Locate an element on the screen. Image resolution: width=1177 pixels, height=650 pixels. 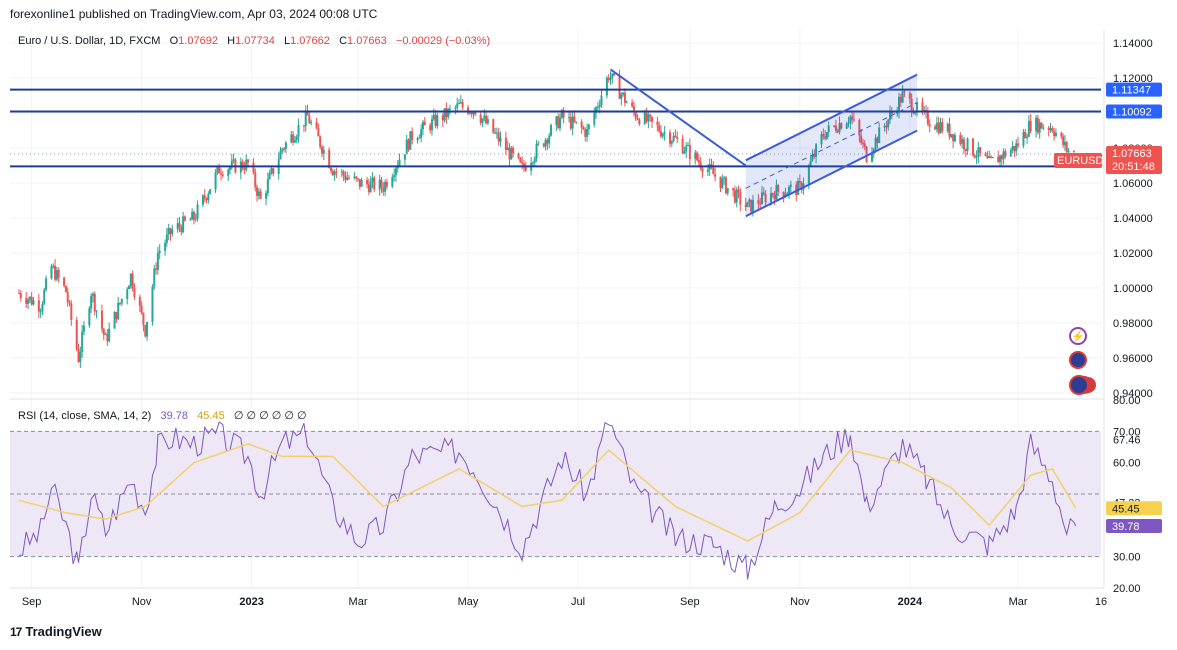
lightning-icon: ⚡ is located at coordinates (1078, 336).